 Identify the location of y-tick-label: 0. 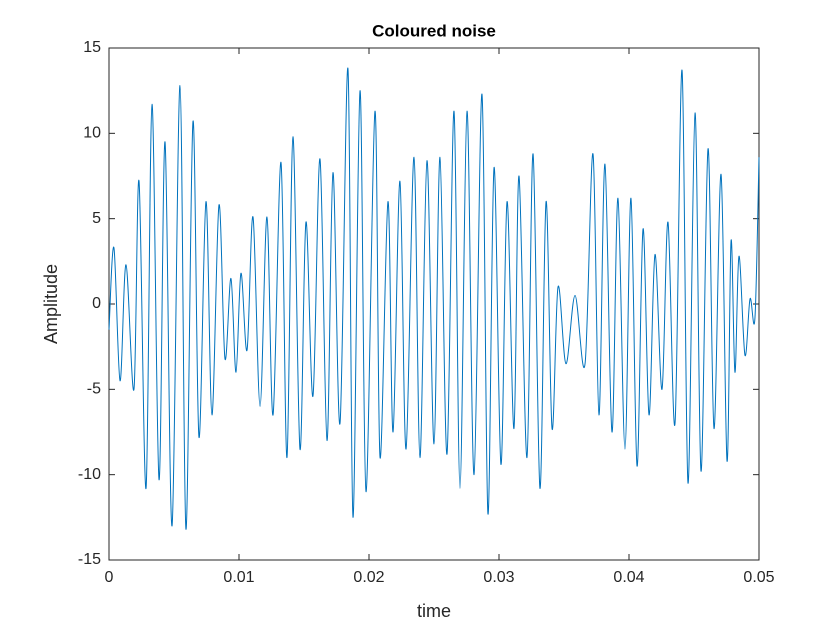
(96, 303).